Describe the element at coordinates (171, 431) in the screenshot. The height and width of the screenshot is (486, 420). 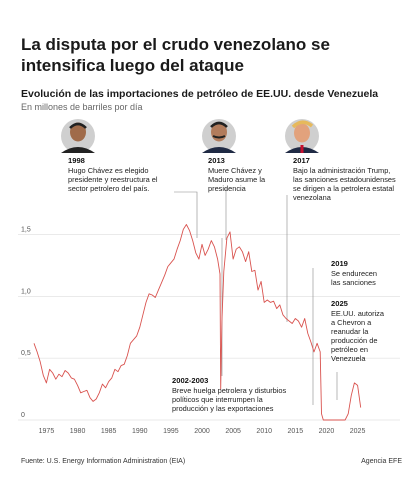
I see `x-tick-label: 1995` at that location.